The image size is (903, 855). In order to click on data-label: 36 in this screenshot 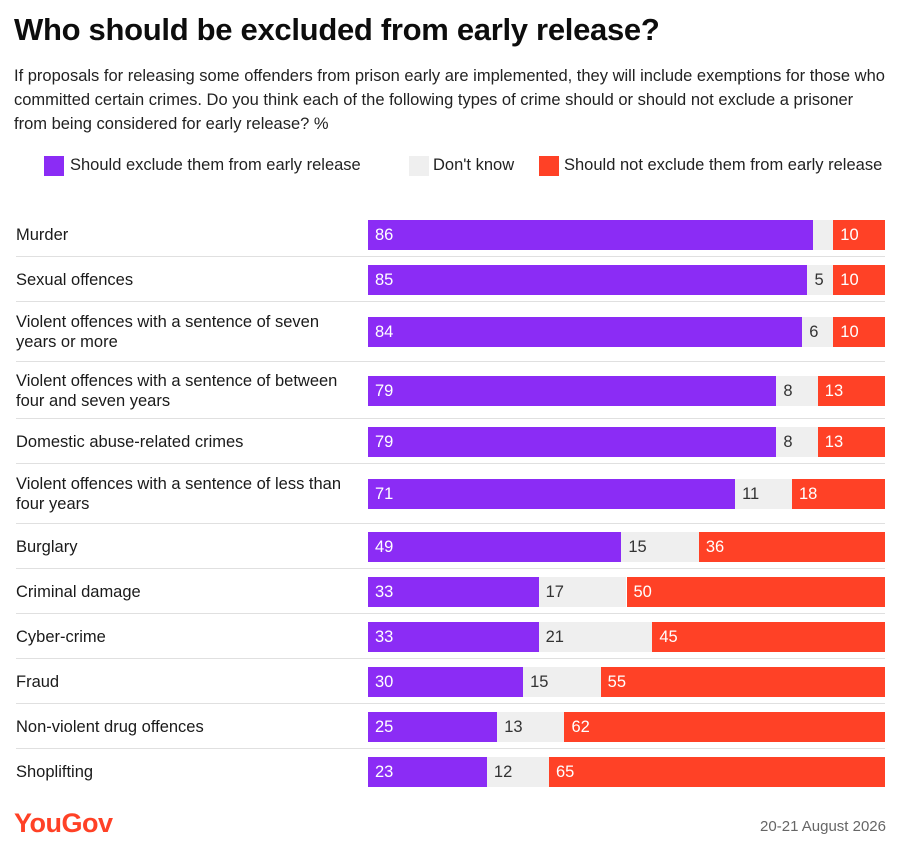, I will do `click(715, 547)`.